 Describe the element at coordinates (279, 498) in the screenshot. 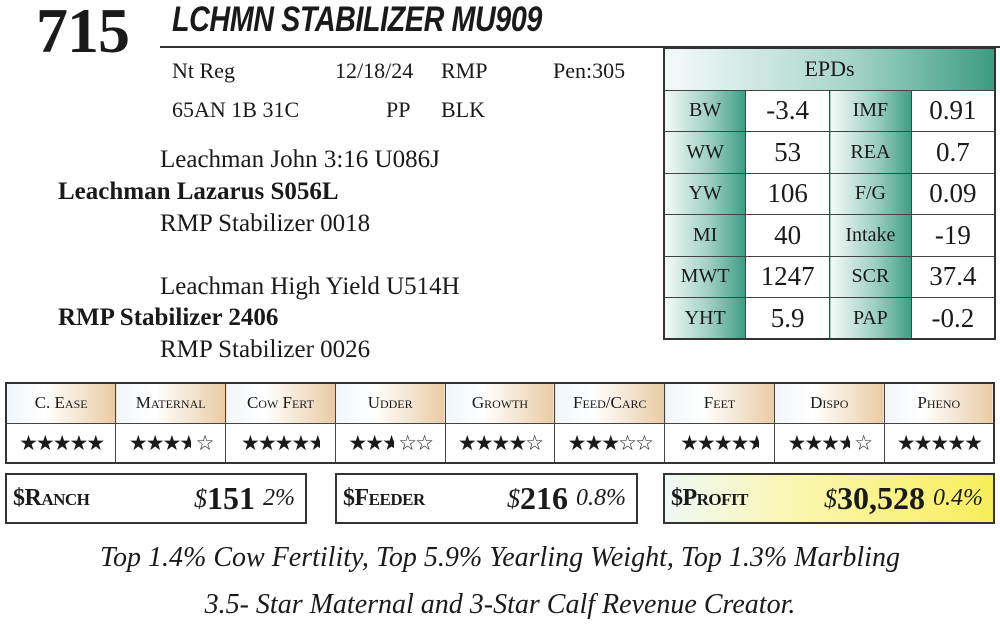

I see `index-percentile: 2%` at that location.